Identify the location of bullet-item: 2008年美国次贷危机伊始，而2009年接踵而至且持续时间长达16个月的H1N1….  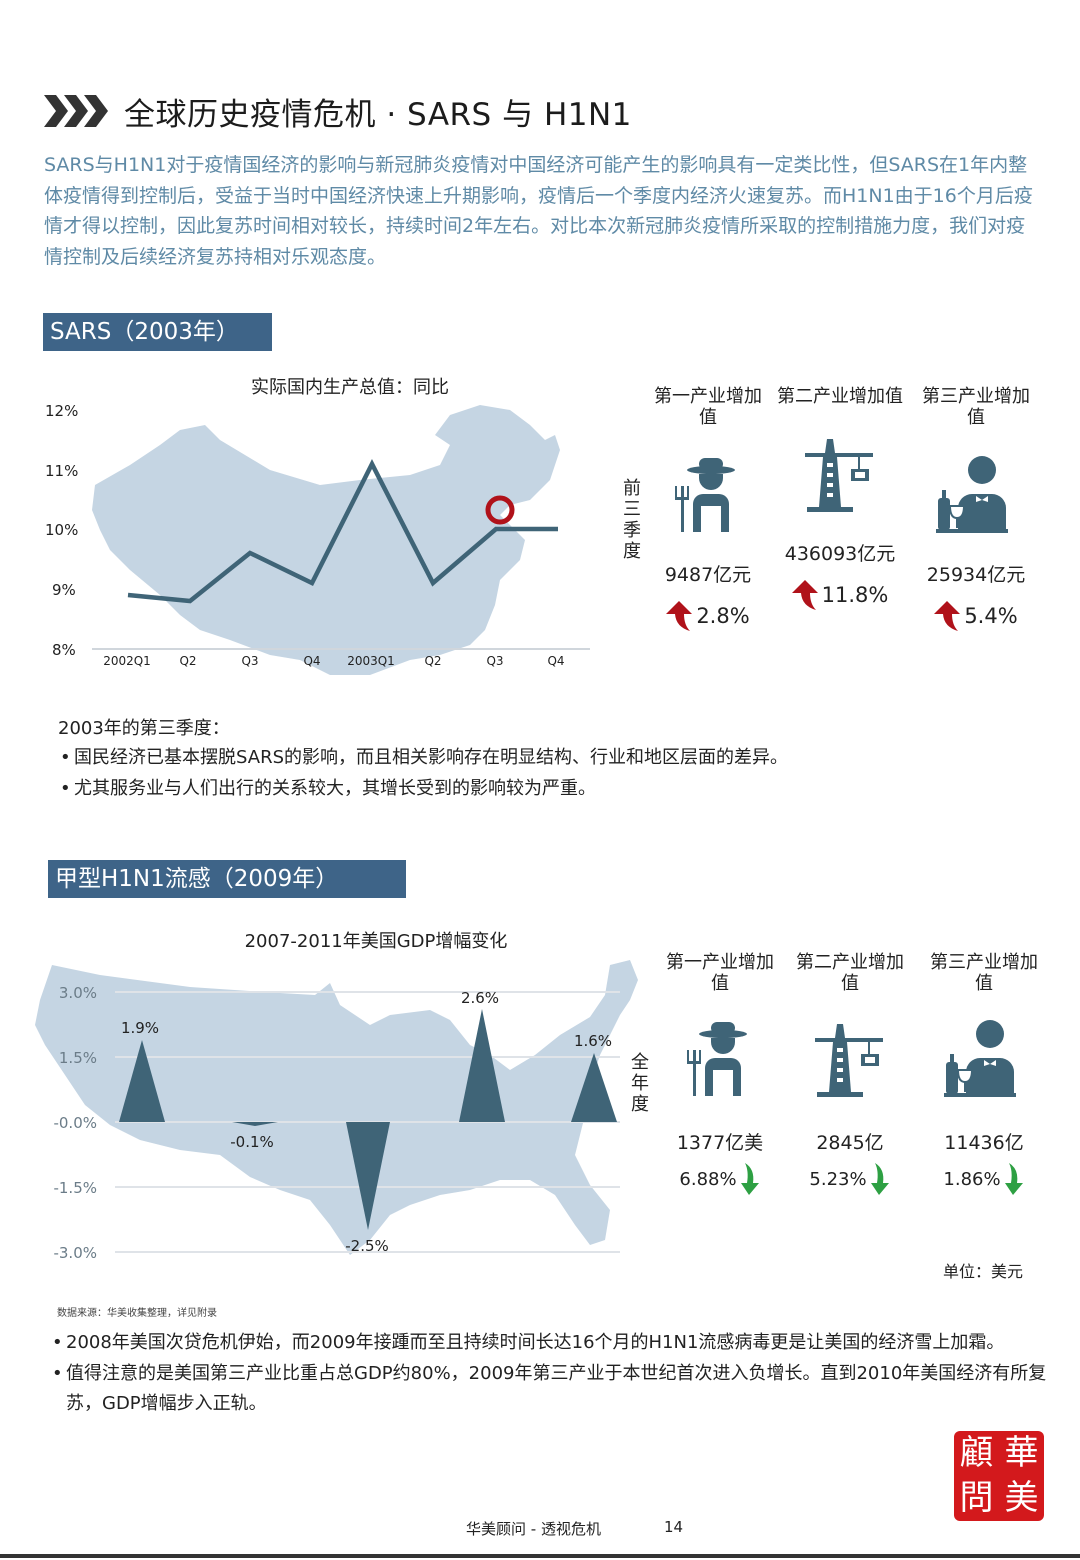
(550, 1343).